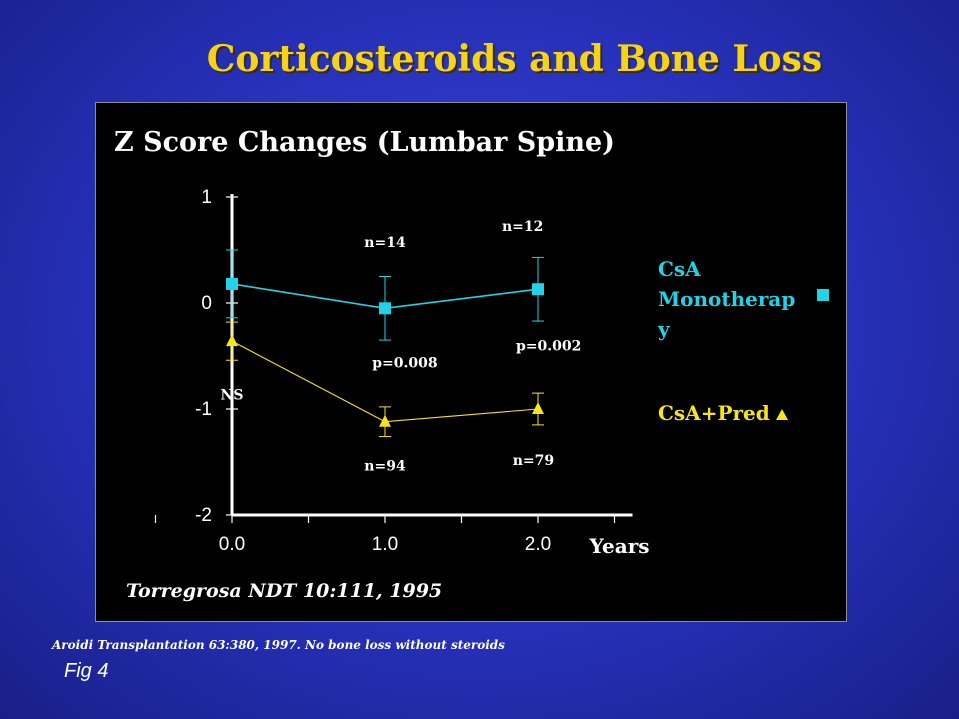 The height and width of the screenshot is (719, 959). I want to click on legend-label-pred: CsA+Pred, so click(714, 413).